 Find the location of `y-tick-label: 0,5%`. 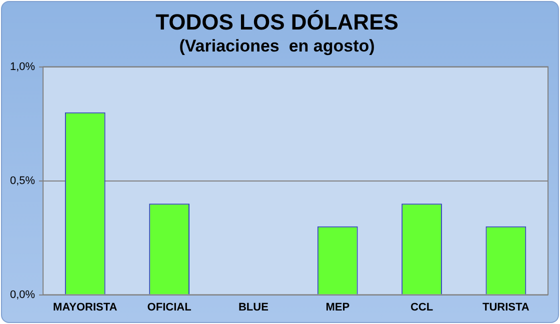

y-tick-label: 0,5% is located at coordinates (23, 180).